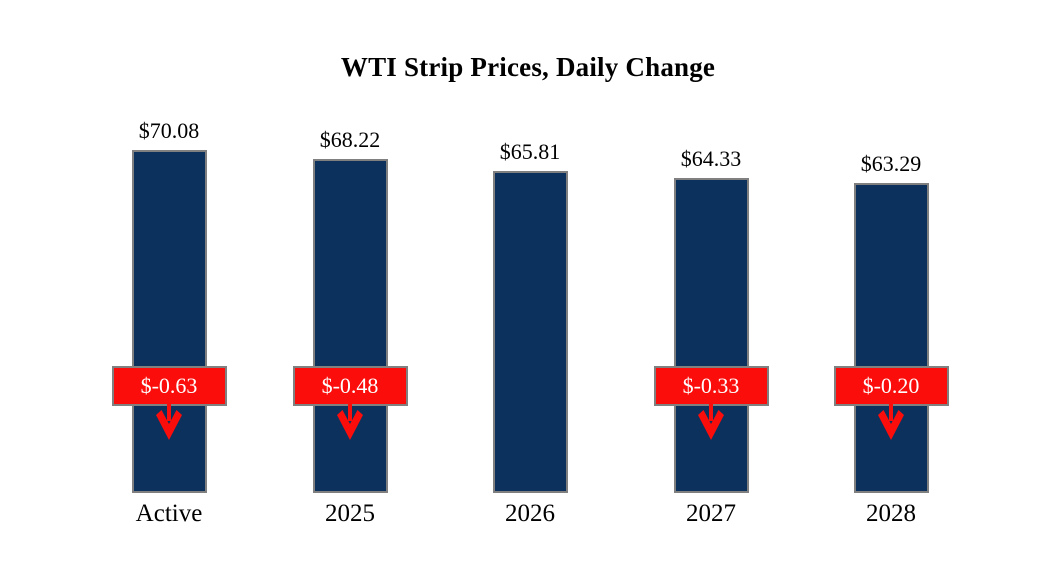  I want to click on category-label: 2027, so click(711, 513).